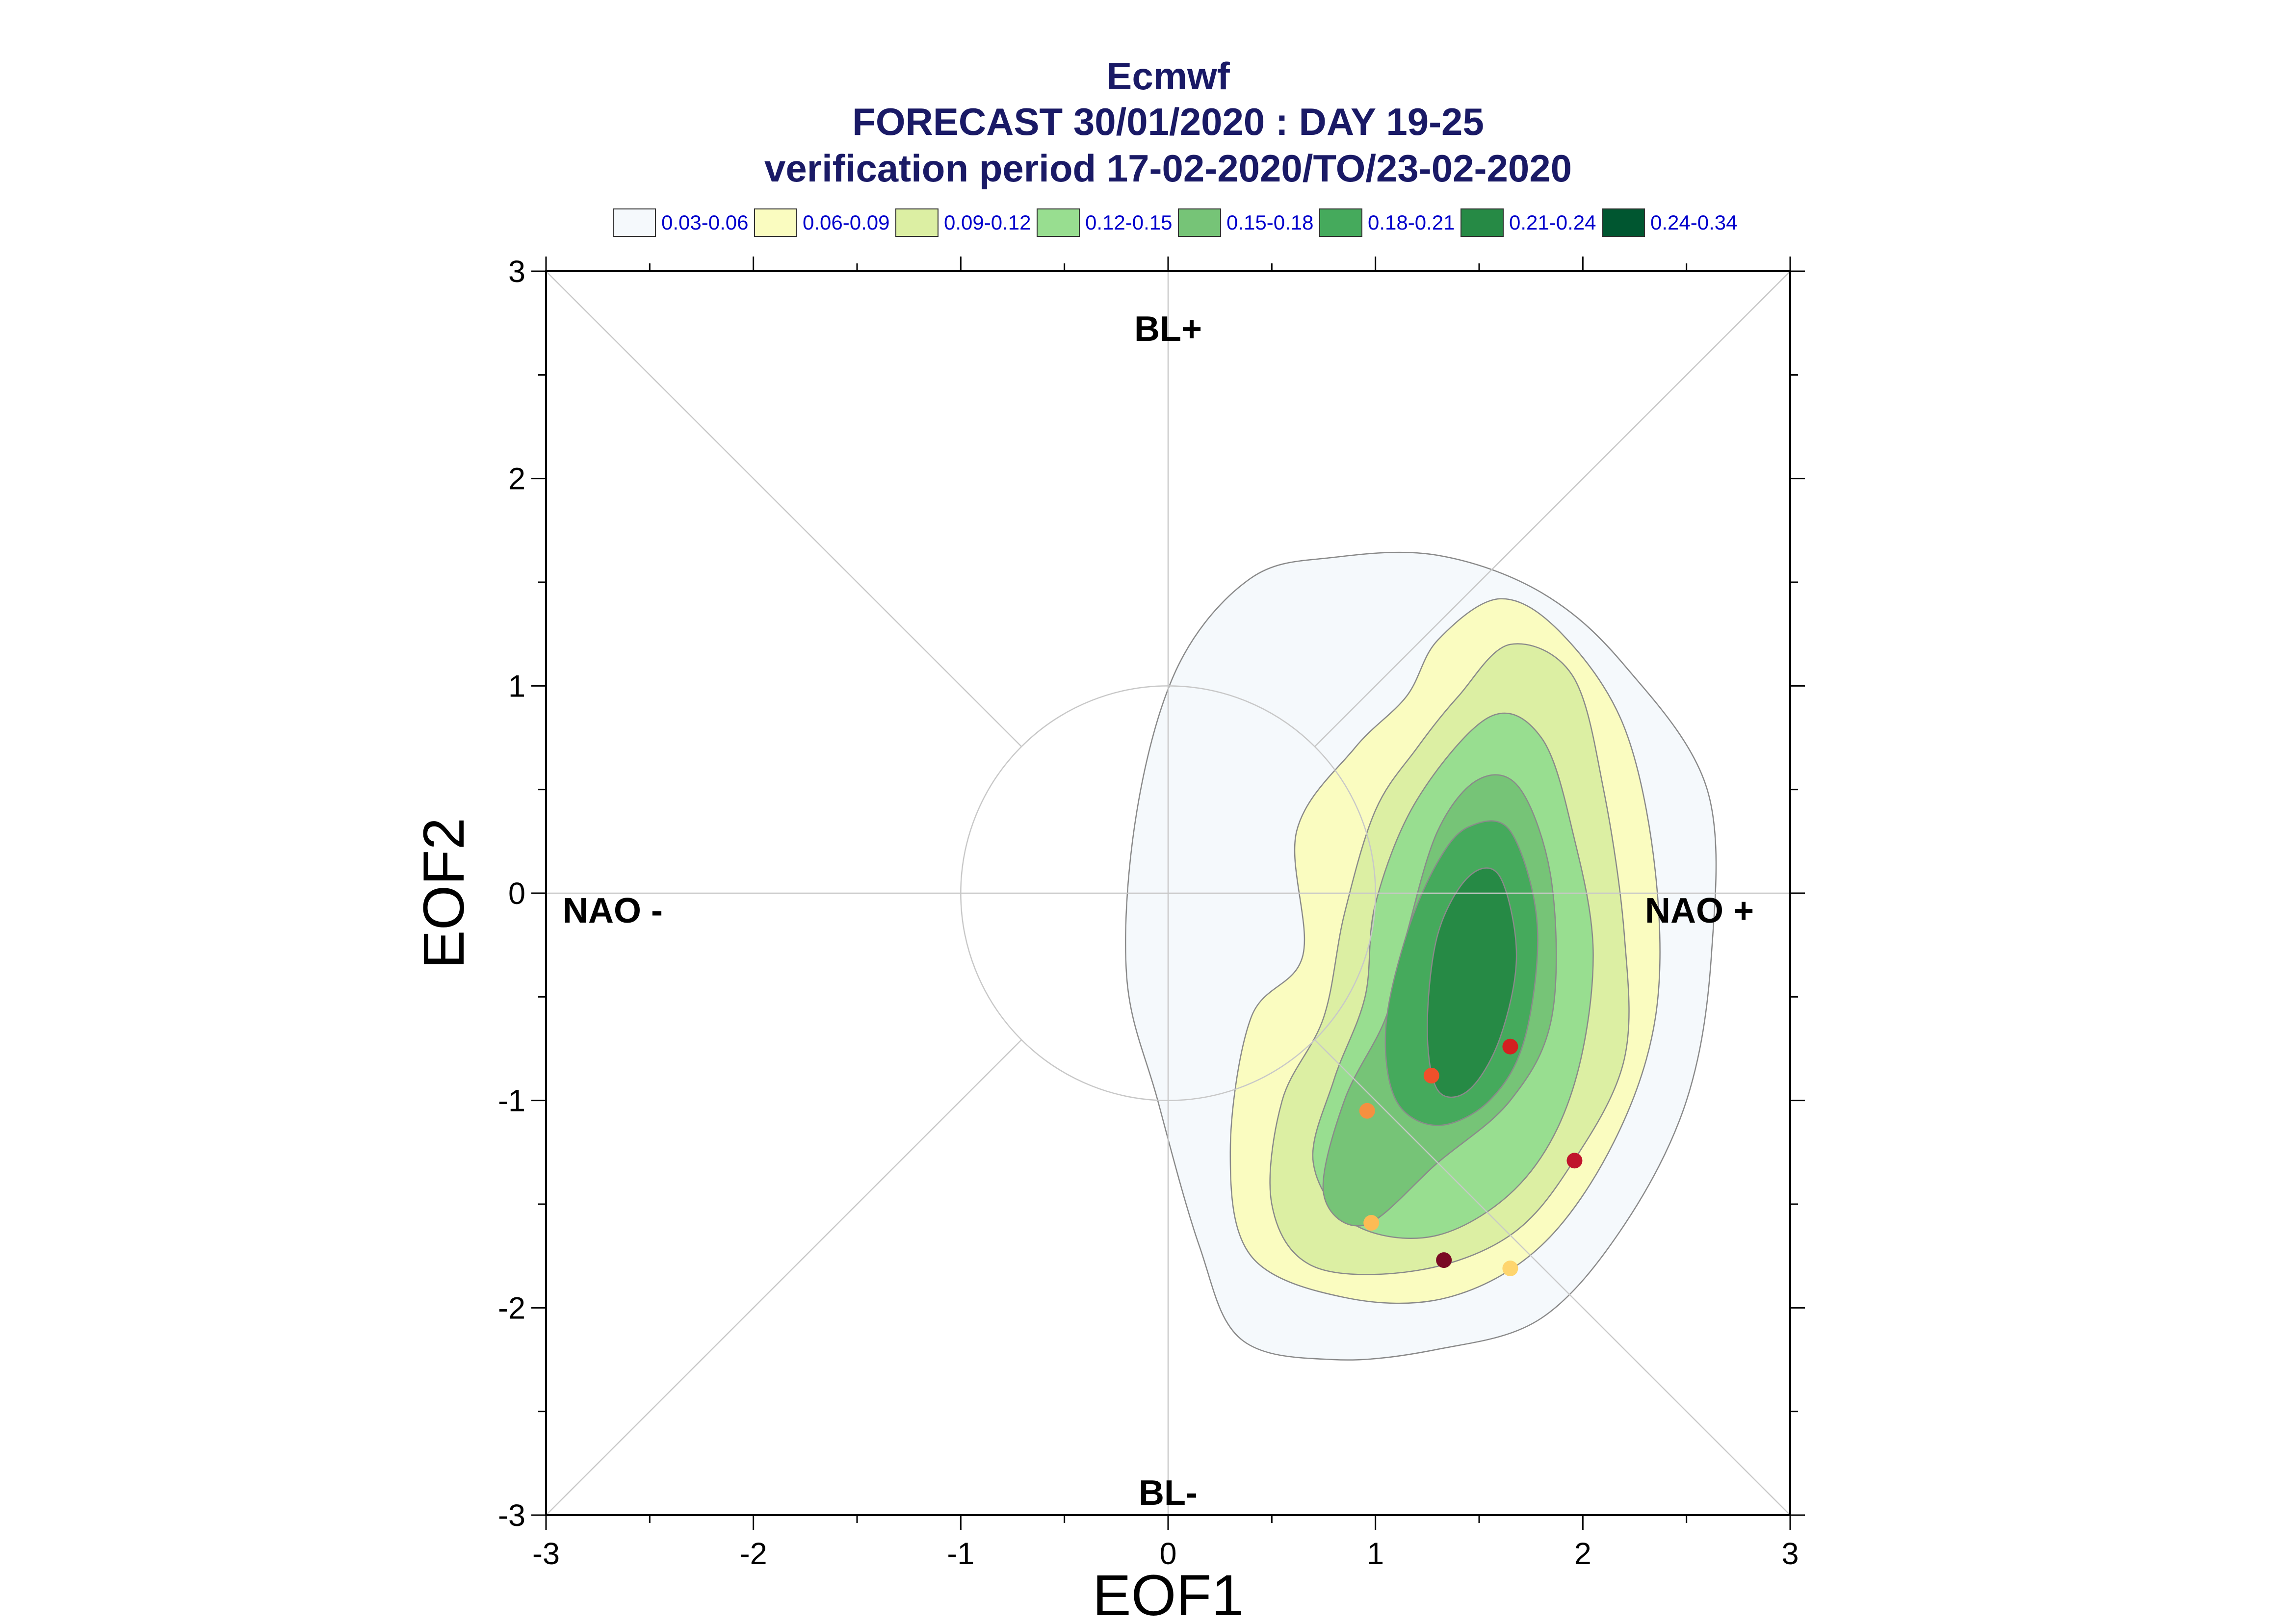 This screenshot has height=1624, width=2295. What do you see at coordinates (1553, 509) in the screenshot?
I see `diagonal-line-ne` at bounding box center [1553, 509].